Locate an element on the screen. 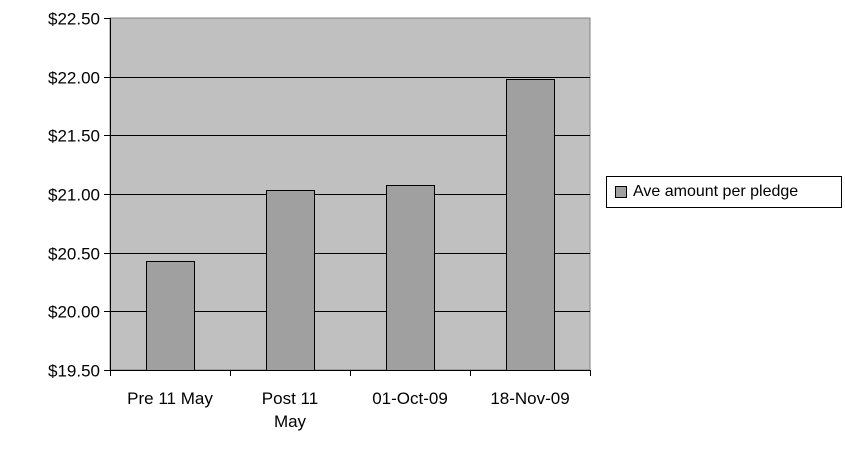 The image size is (845, 460). legend: Ave amount per pledge is located at coordinates (724, 192).